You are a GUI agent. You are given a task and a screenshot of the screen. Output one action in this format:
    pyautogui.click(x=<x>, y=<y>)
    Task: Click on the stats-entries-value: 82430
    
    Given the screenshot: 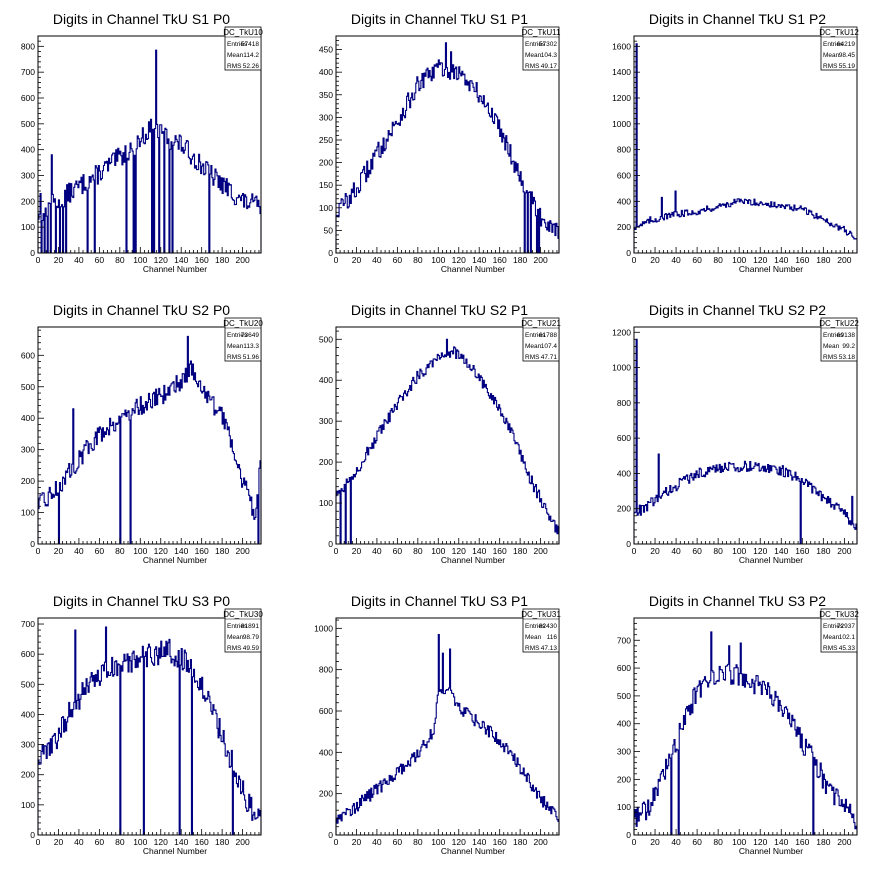 What is the action you would take?
    pyautogui.click(x=548, y=626)
    